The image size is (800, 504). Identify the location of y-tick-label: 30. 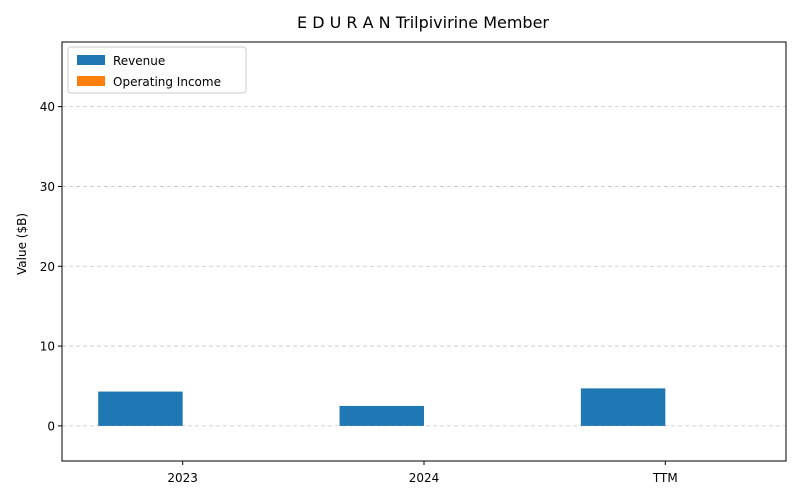
(47, 187).